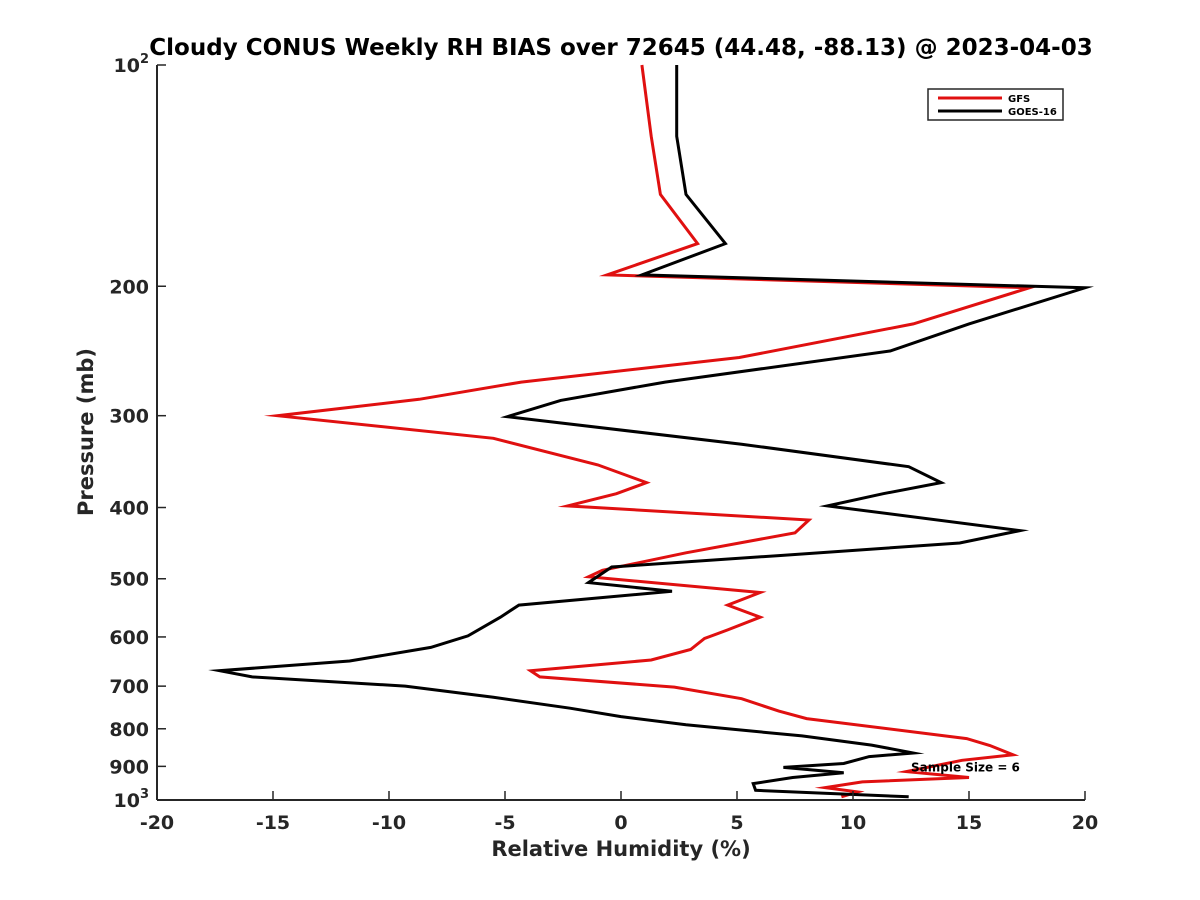 The image size is (1200, 900). What do you see at coordinates (620, 823) in the screenshot?
I see `x-tick-label: 0` at bounding box center [620, 823].